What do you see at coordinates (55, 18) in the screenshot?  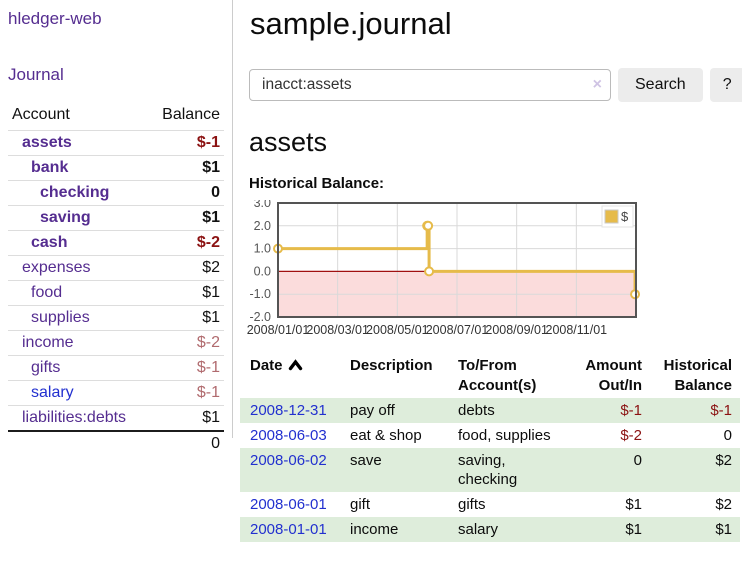 I see `brand-link: hledger-web` at bounding box center [55, 18].